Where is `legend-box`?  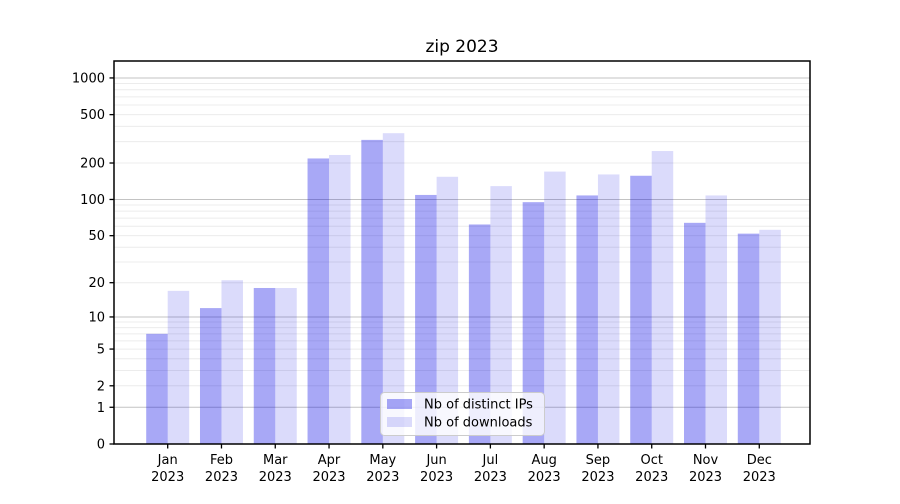
legend-box is located at coordinates (462, 414).